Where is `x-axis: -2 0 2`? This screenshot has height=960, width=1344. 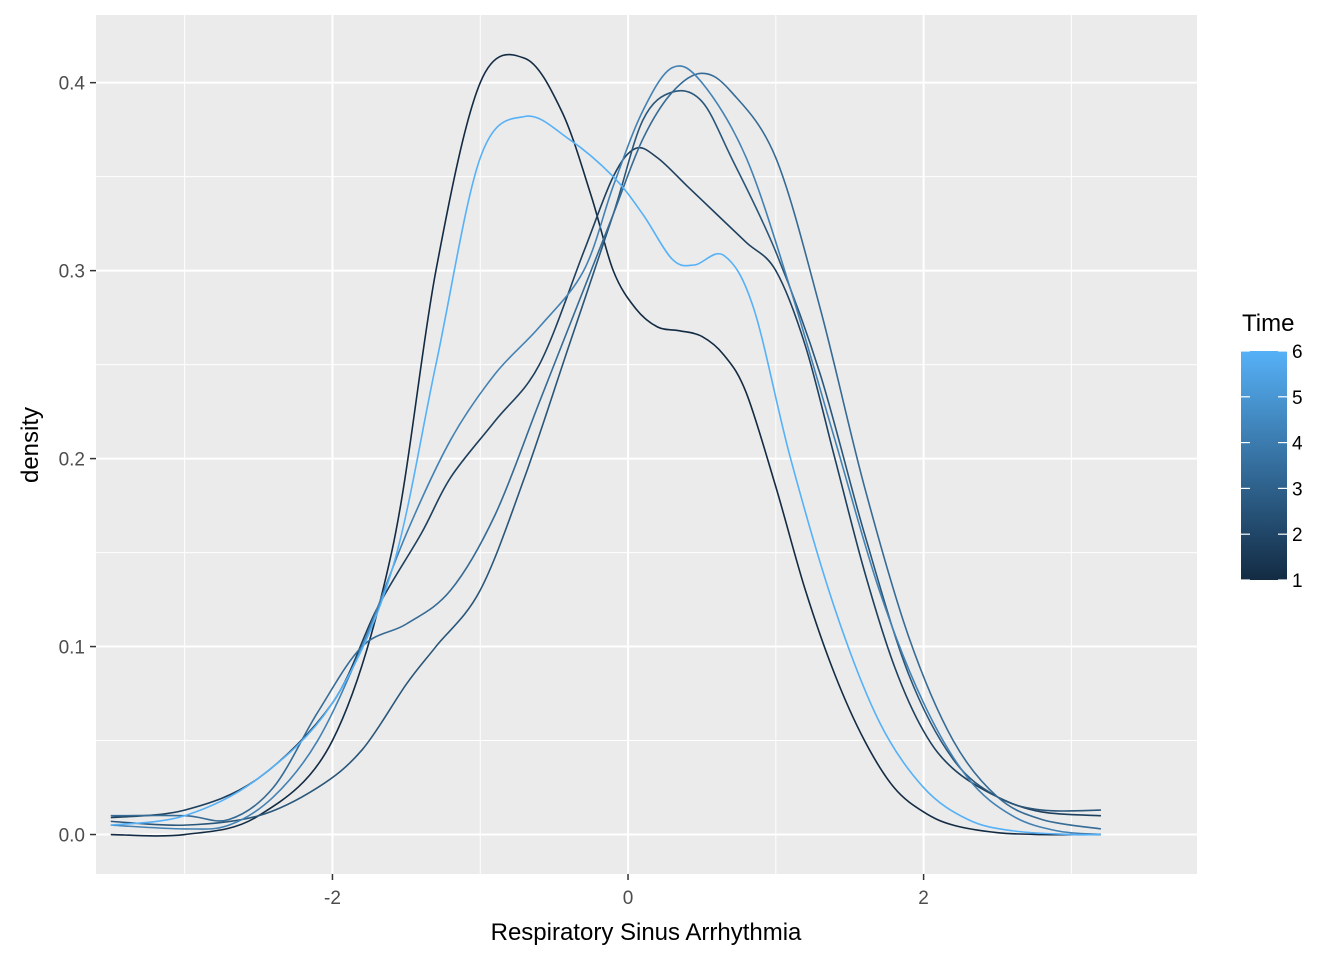 x-axis: -2 0 2 is located at coordinates (626, 891).